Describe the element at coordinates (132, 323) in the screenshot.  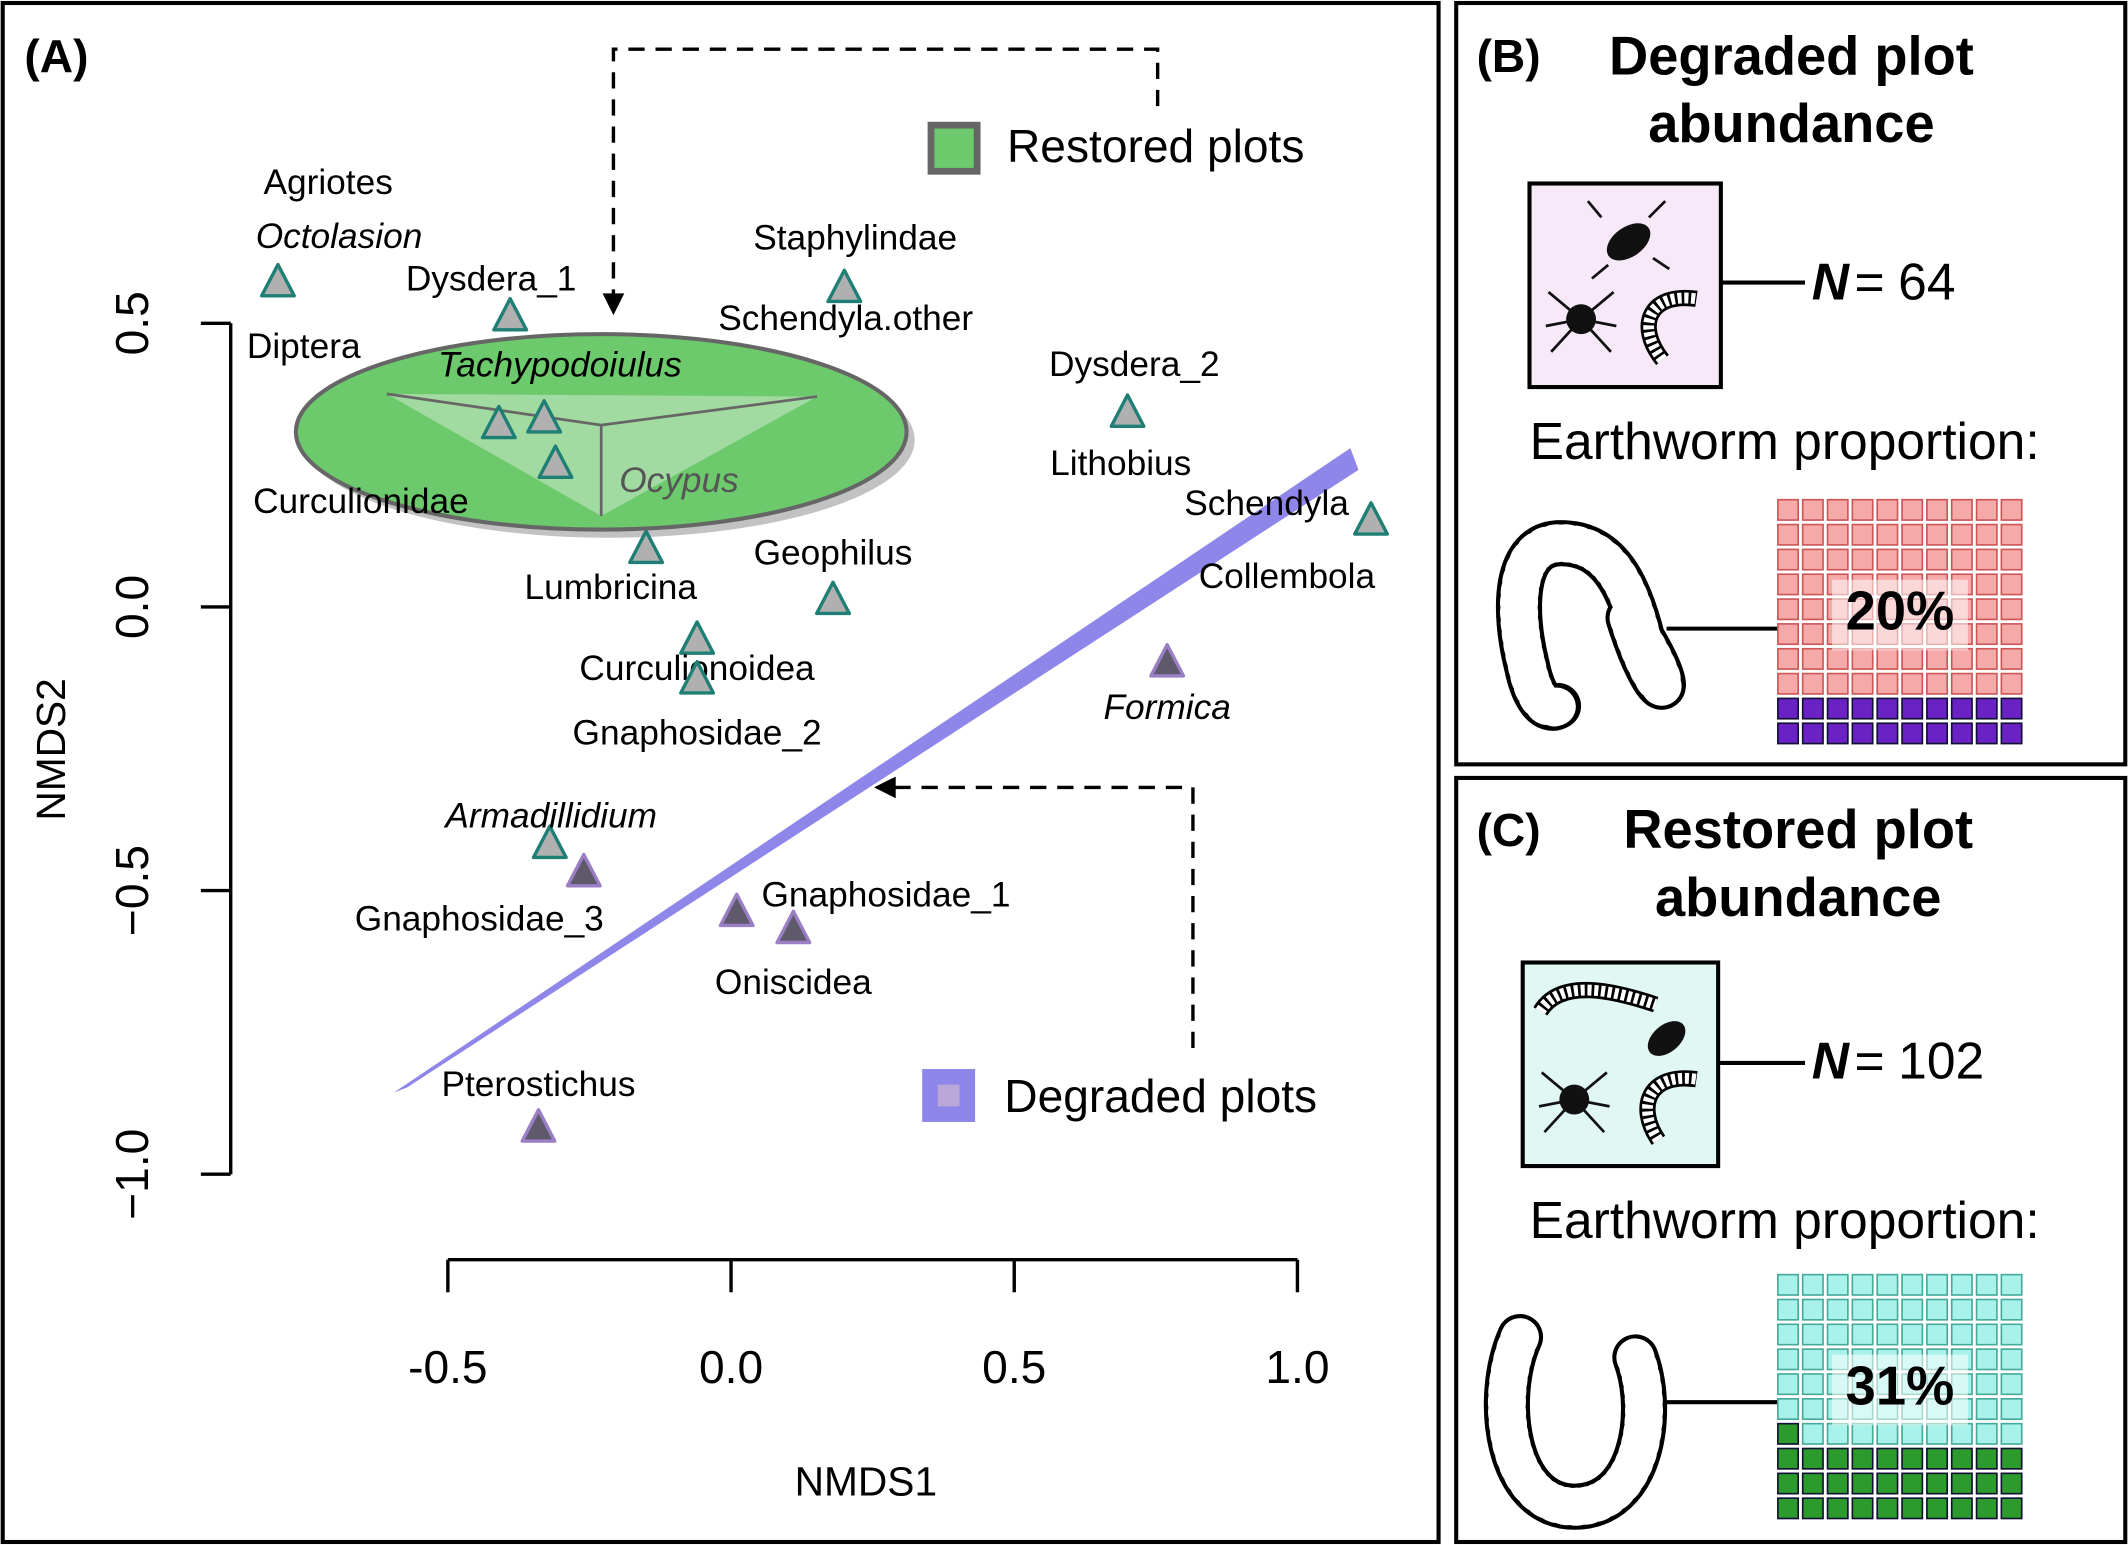
I see `y-tick-label: 0.5` at that location.